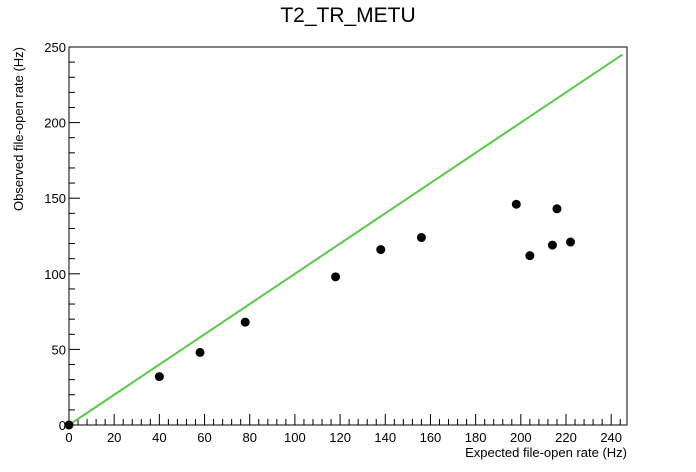  What do you see at coordinates (566, 437) in the screenshot?
I see `x-tick-label: 220` at bounding box center [566, 437].